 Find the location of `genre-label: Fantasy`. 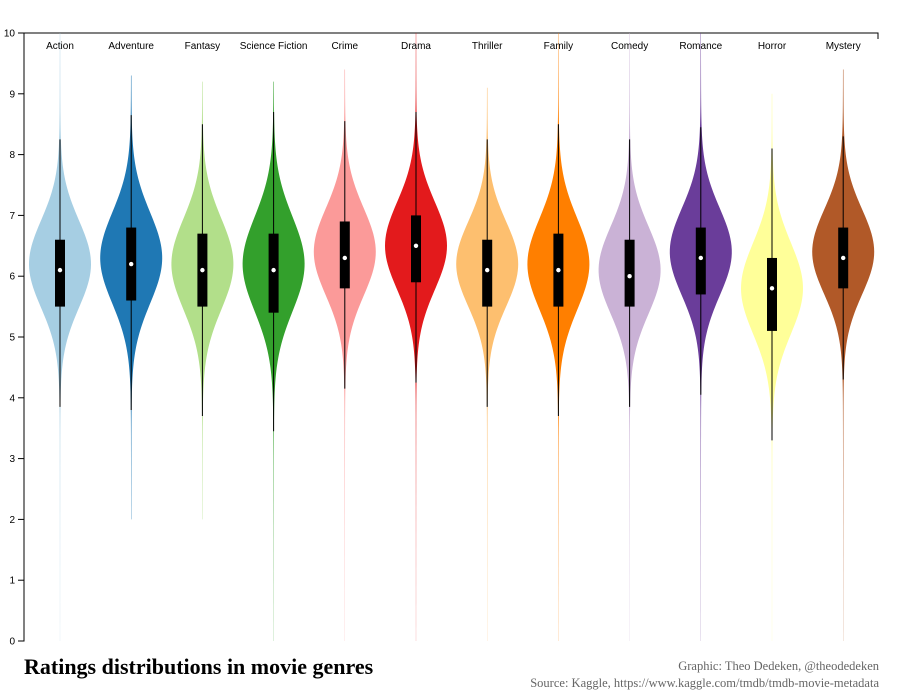

genre-label: Fantasy is located at coordinates (203, 46).